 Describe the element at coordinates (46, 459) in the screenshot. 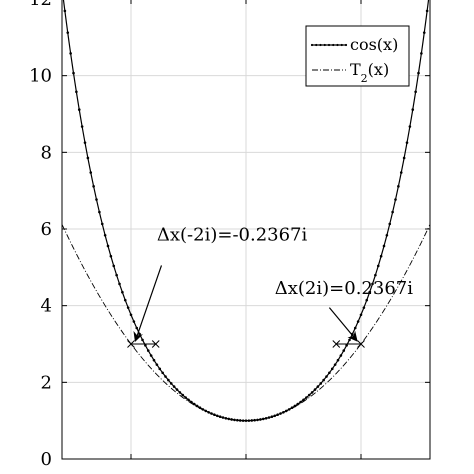

I see `y-tick-label: 0` at that location.